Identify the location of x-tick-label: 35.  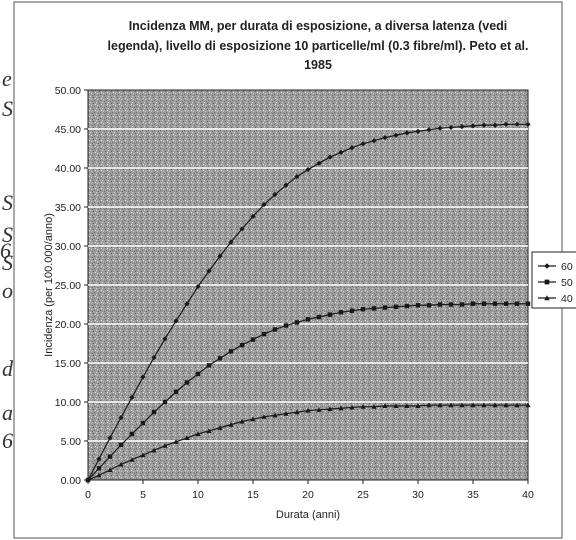
(473, 495).